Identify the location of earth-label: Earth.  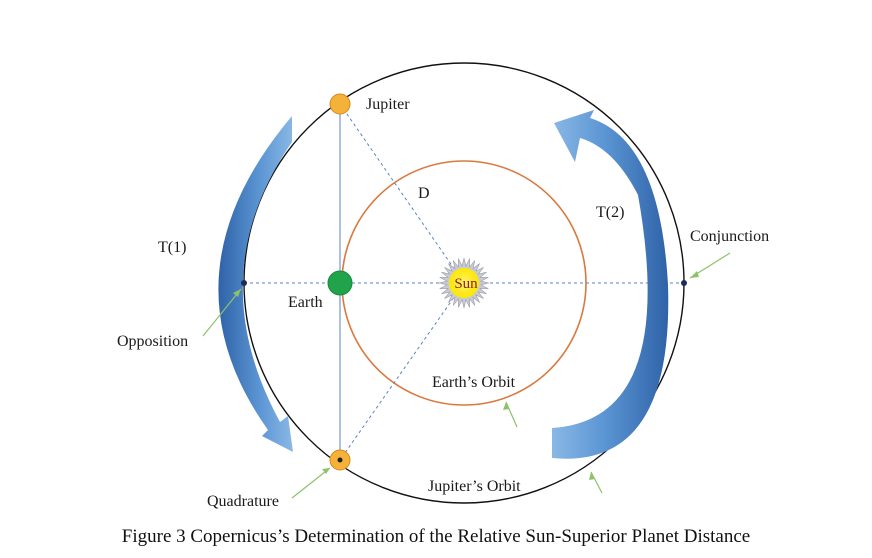
(305, 302).